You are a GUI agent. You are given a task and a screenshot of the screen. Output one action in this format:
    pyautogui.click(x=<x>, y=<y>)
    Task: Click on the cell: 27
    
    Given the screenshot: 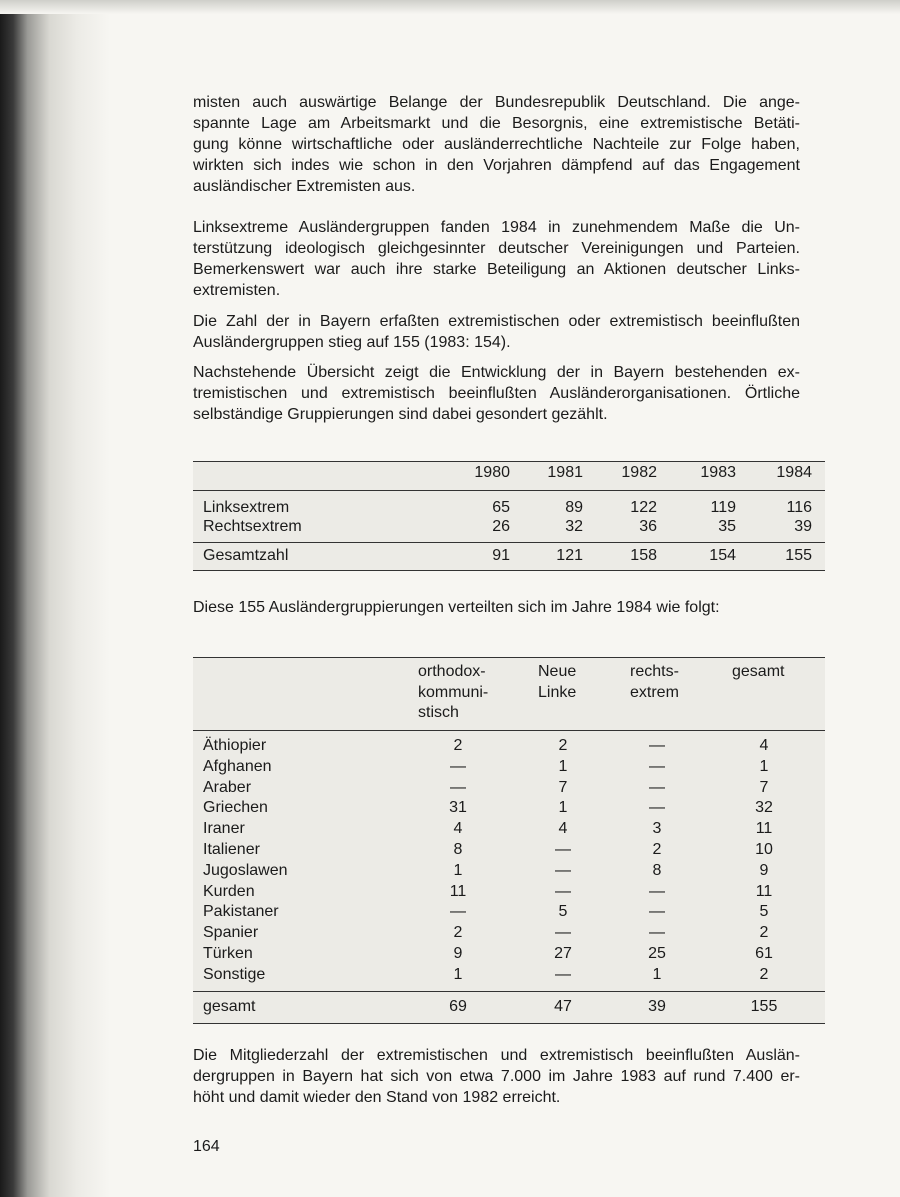 What is the action you would take?
    pyautogui.click(x=563, y=953)
    